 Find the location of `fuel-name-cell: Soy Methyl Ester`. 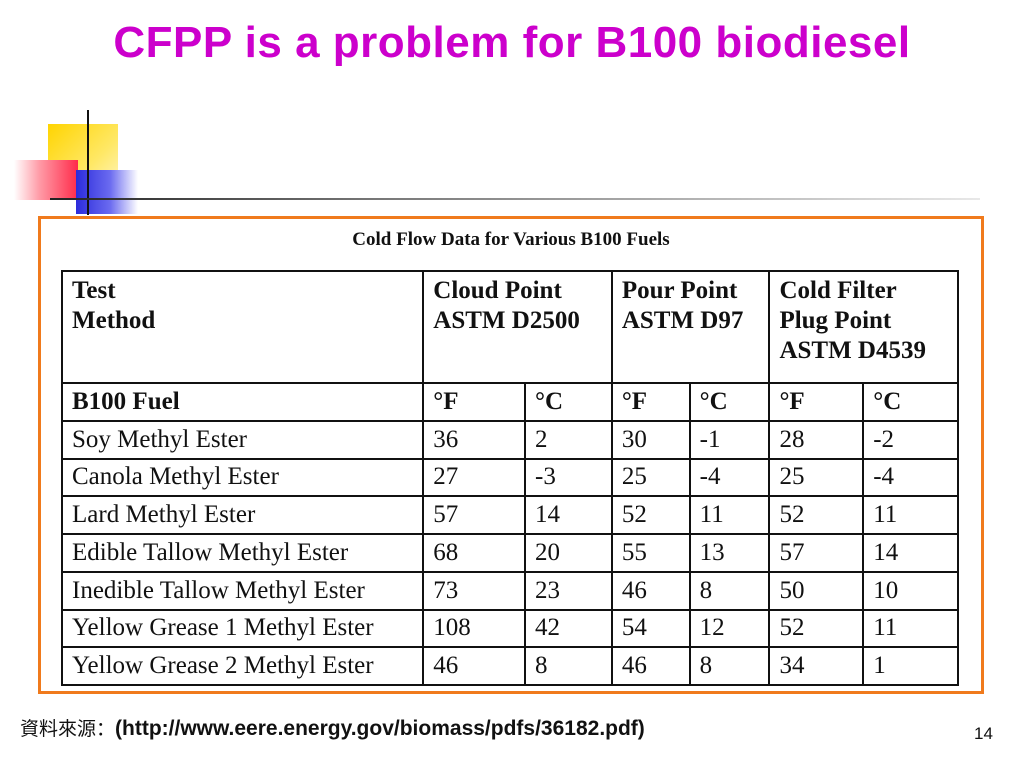

fuel-name-cell: Soy Methyl Ester is located at coordinates (242, 439).